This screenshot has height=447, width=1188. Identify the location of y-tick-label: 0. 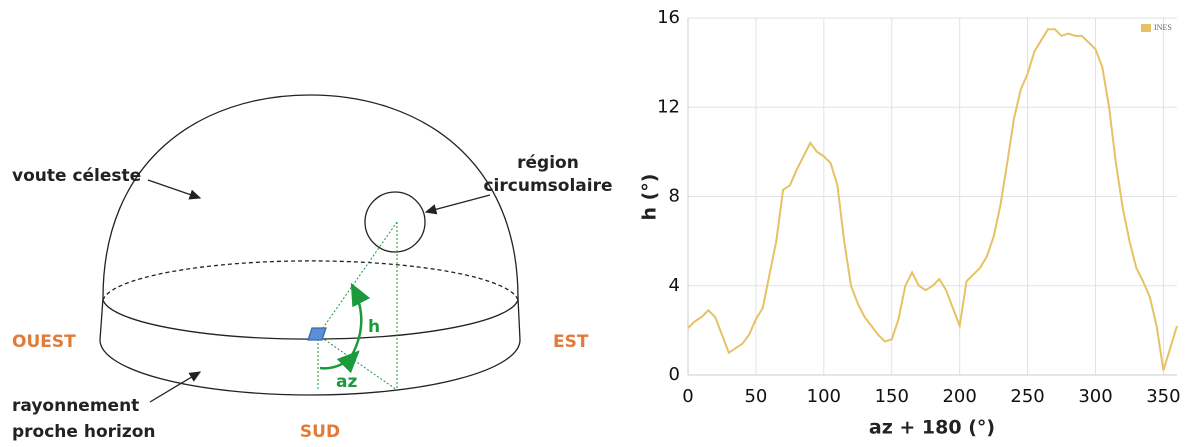
(674, 374).